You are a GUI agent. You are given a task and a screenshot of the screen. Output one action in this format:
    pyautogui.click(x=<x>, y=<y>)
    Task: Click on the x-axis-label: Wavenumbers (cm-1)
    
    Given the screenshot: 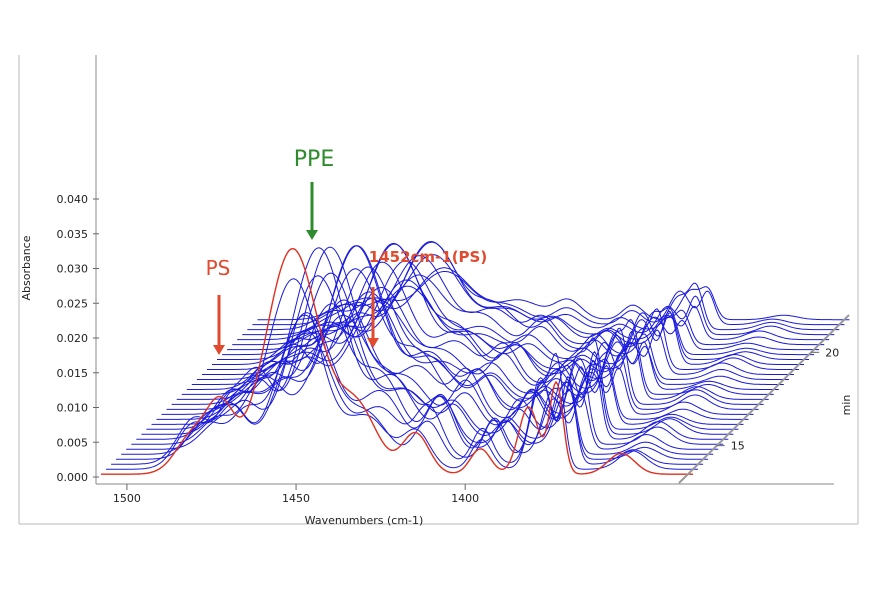 What is the action you would take?
    pyautogui.click(x=364, y=520)
    